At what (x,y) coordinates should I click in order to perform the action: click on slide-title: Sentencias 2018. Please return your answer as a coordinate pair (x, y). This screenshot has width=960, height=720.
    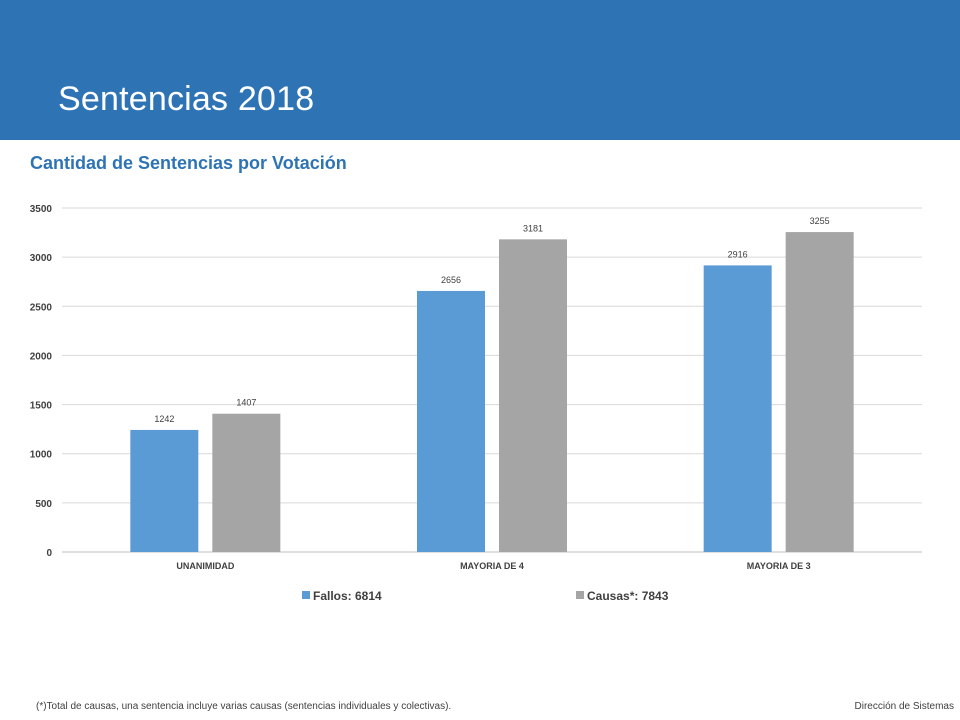
    Looking at the image, I should click on (186, 99).